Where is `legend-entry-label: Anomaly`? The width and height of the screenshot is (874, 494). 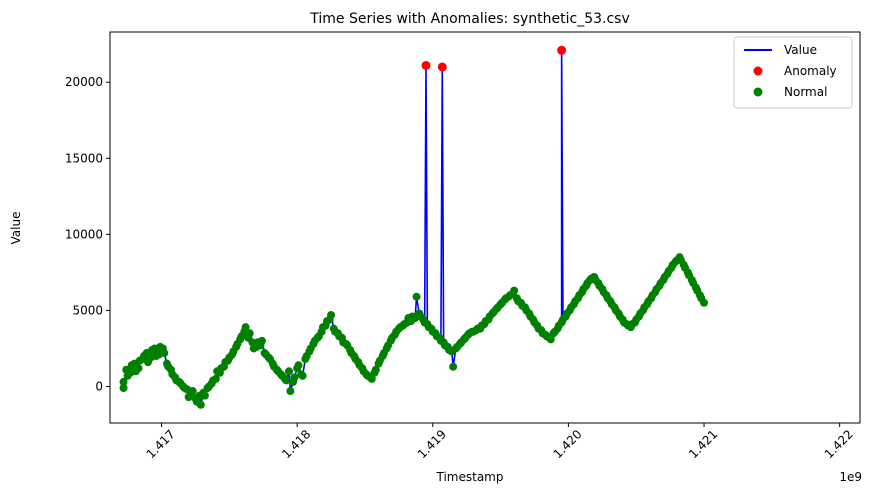 legend-entry-label: Anomaly is located at coordinates (810, 71).